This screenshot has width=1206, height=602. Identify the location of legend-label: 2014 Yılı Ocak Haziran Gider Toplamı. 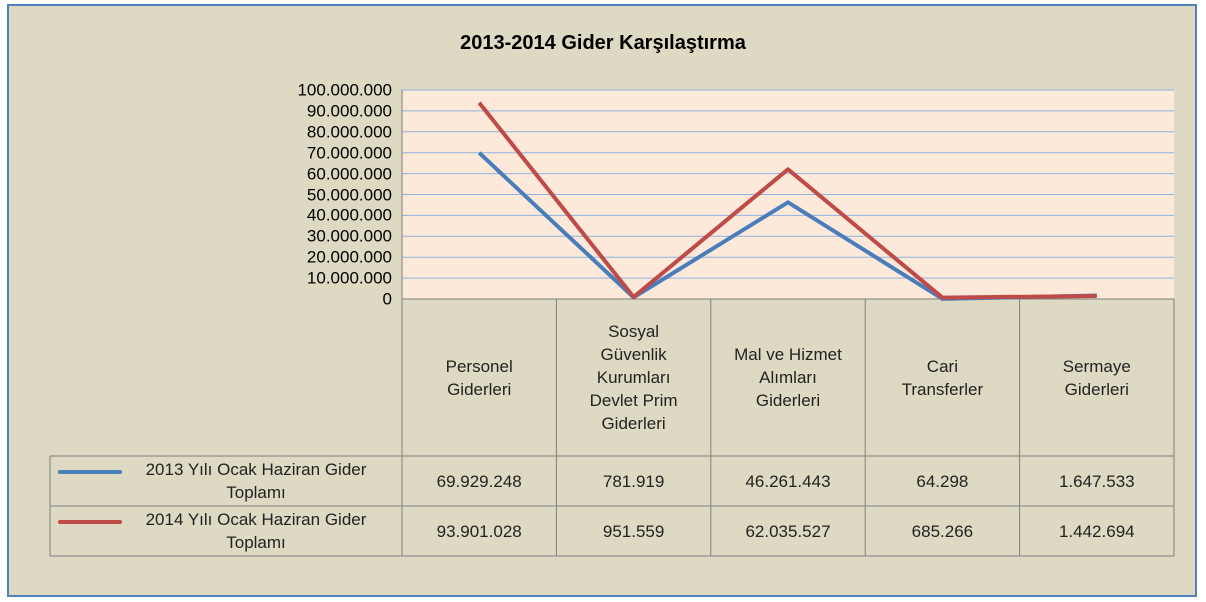
(256, 531).